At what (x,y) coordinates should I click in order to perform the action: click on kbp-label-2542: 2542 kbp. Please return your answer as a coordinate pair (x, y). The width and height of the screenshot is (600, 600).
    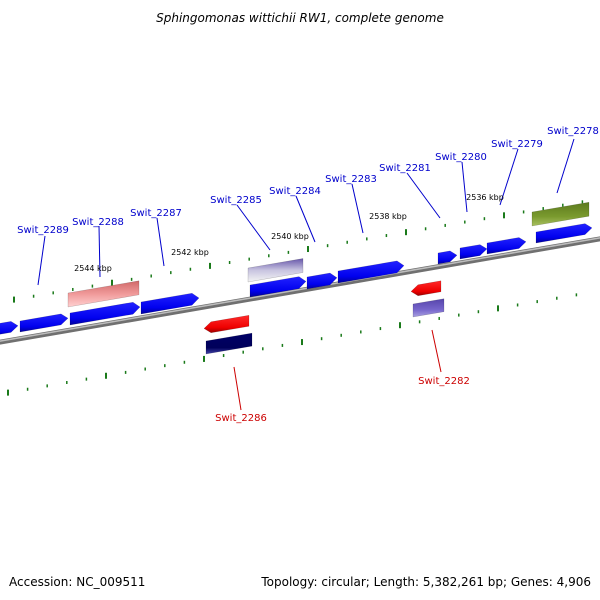
    Looking at the image, I should click on (190, 252).